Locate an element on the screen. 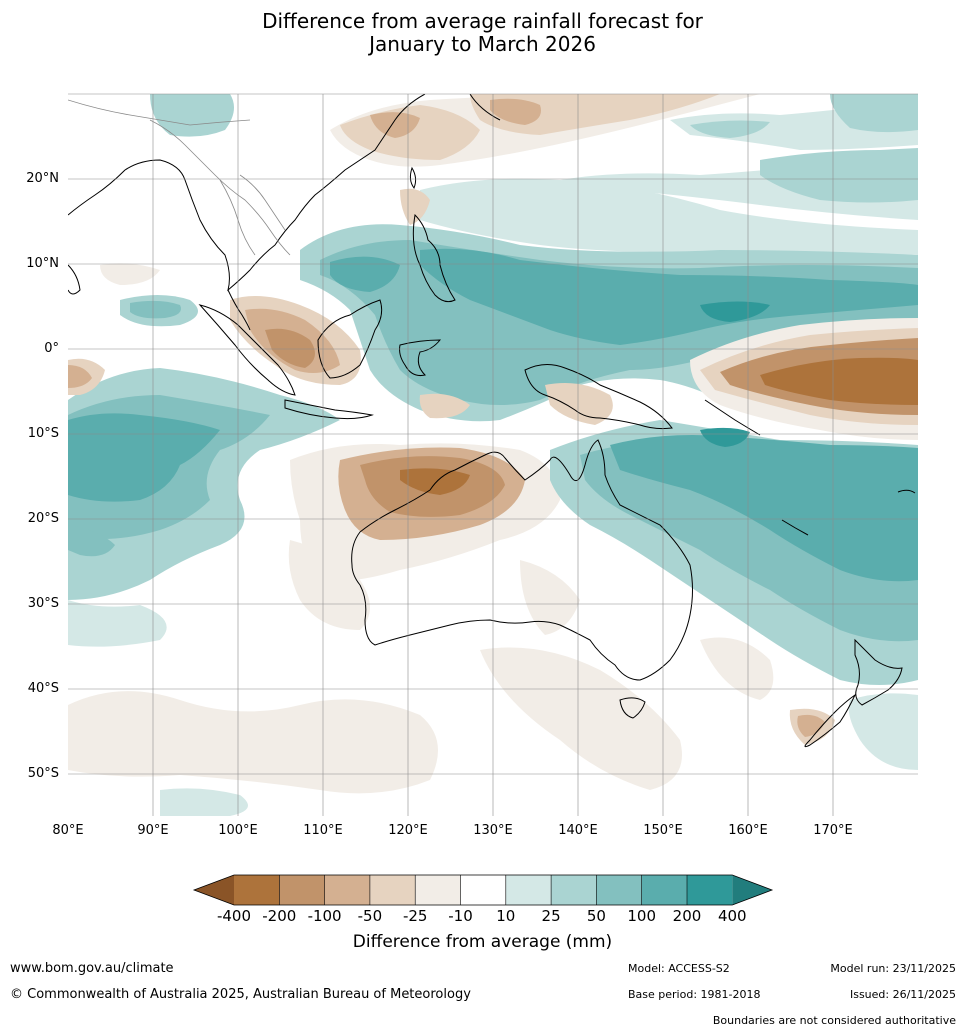  colorbar-outline is located at coordinates (483, 890).